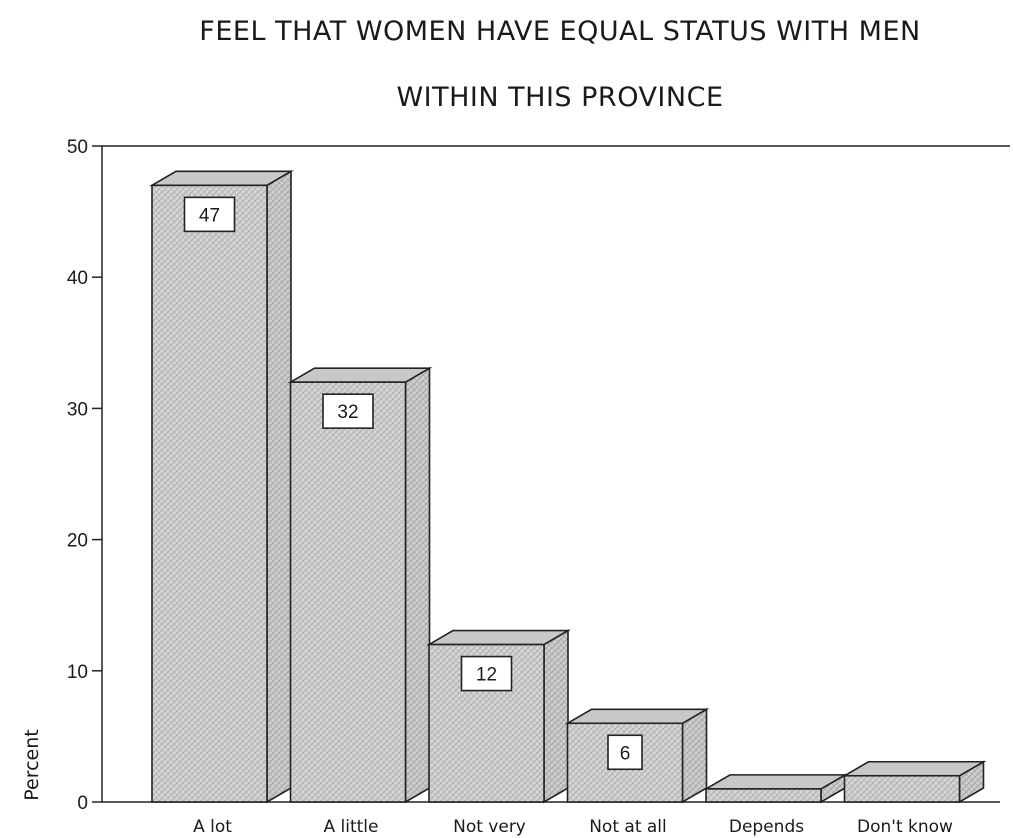 The image size is (1013, 838). I want to click on x-category-label: Depends, so click(766, 827).